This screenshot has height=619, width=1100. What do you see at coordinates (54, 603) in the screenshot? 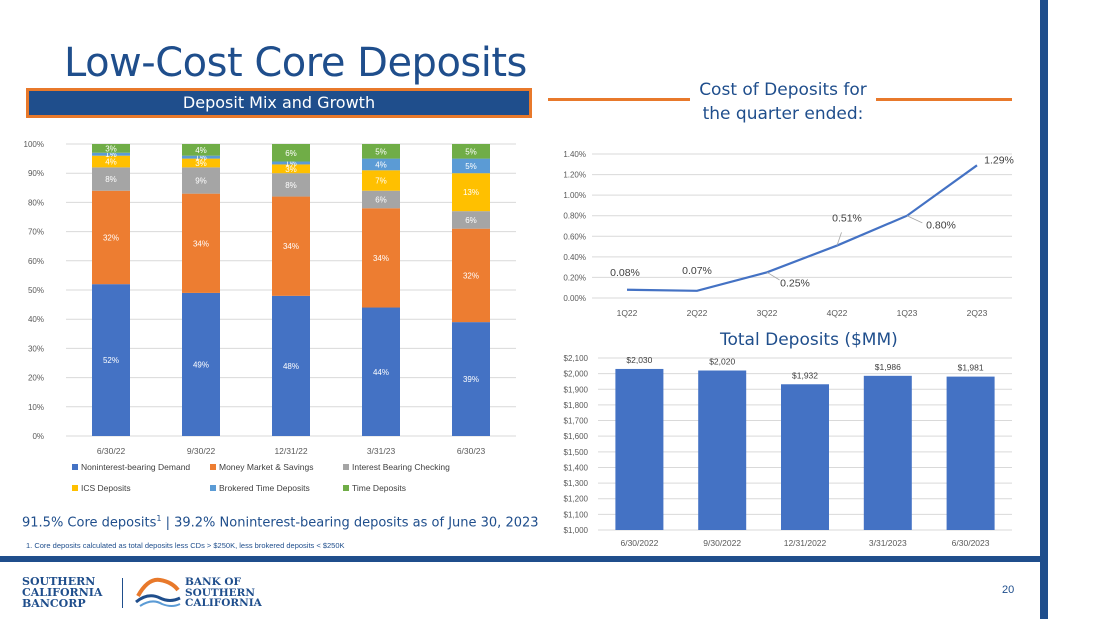
I see `logo-left-line3: BANCORP` at bounding box center [54, 603].